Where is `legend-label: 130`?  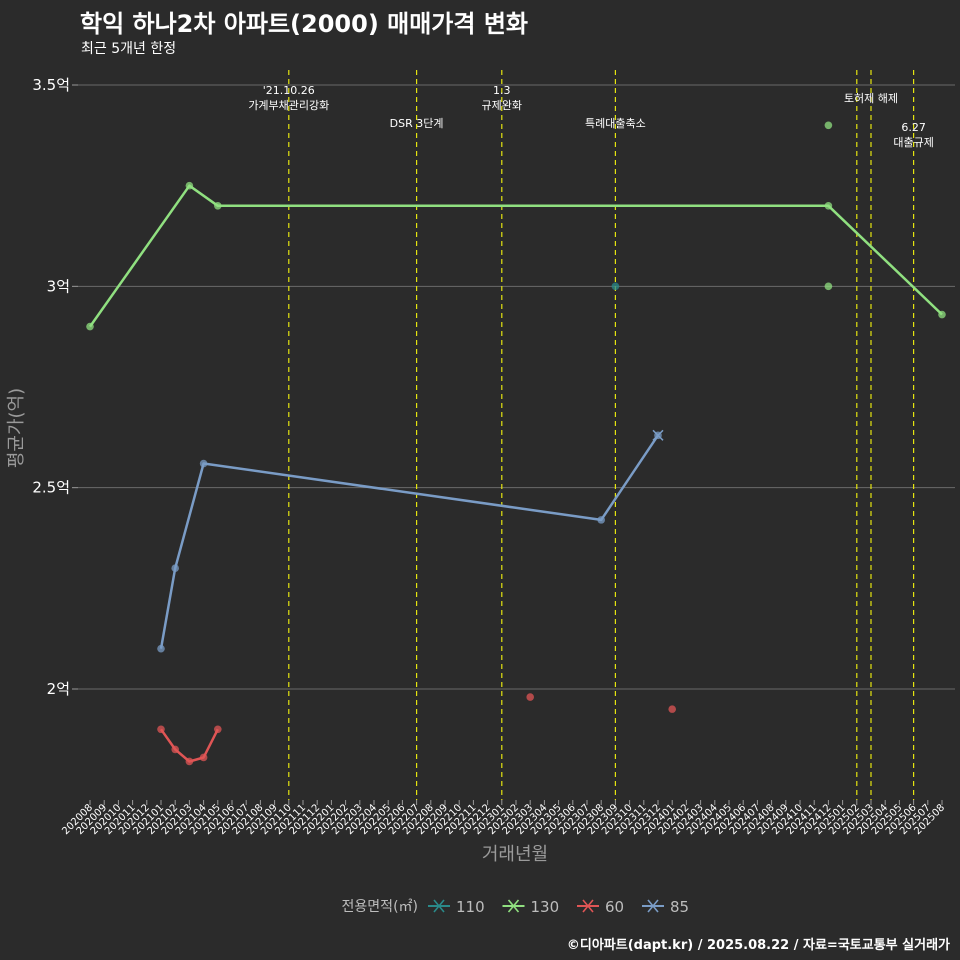 legend-label: 130 is located at coordinates (545, 907).